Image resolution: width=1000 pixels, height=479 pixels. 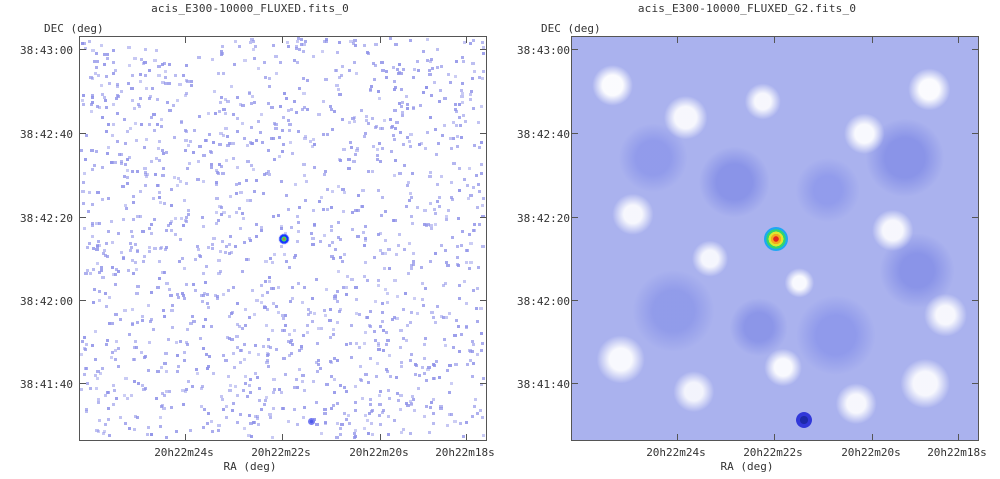 I want to click on right-y-tick-43-00: 38:43:00, so click(x=543, y=50).